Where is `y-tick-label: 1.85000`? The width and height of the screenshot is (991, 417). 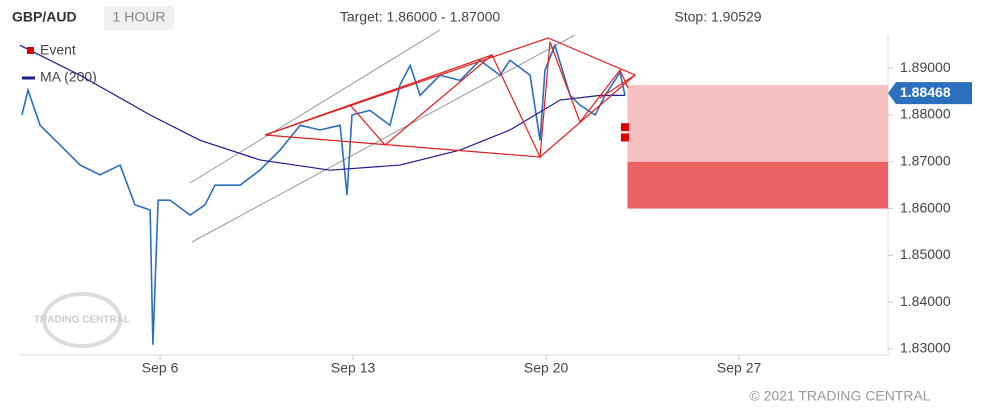 y-tick-label: 1.85000 is located at coordinates (925, 254).